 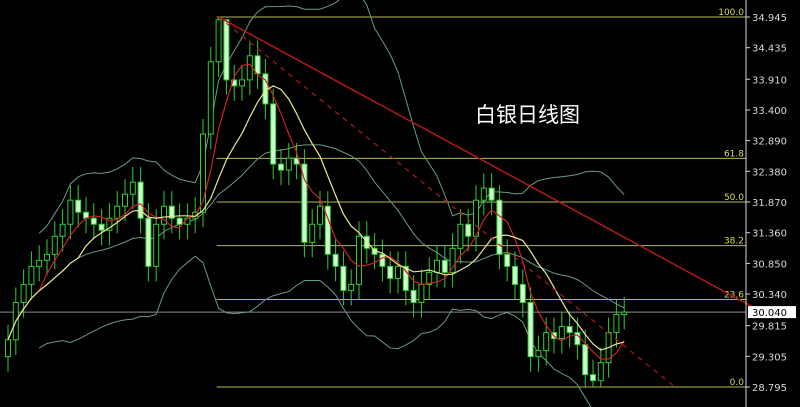 I want to click on chart-title: 白银日线图, so click(x=527, y=115).